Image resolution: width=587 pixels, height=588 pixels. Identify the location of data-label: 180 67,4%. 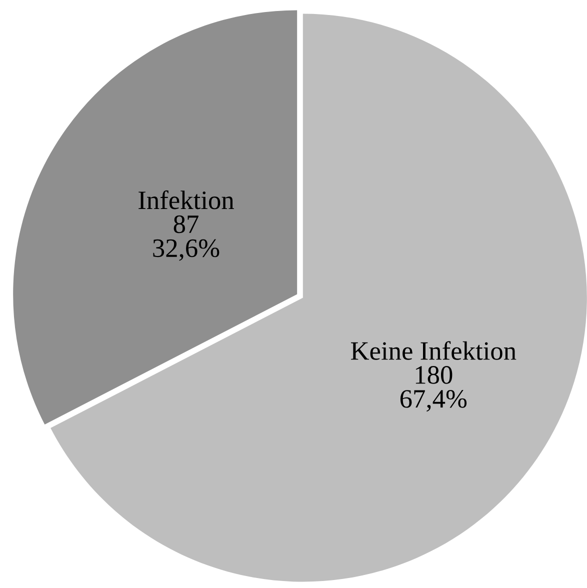
(433, 389).